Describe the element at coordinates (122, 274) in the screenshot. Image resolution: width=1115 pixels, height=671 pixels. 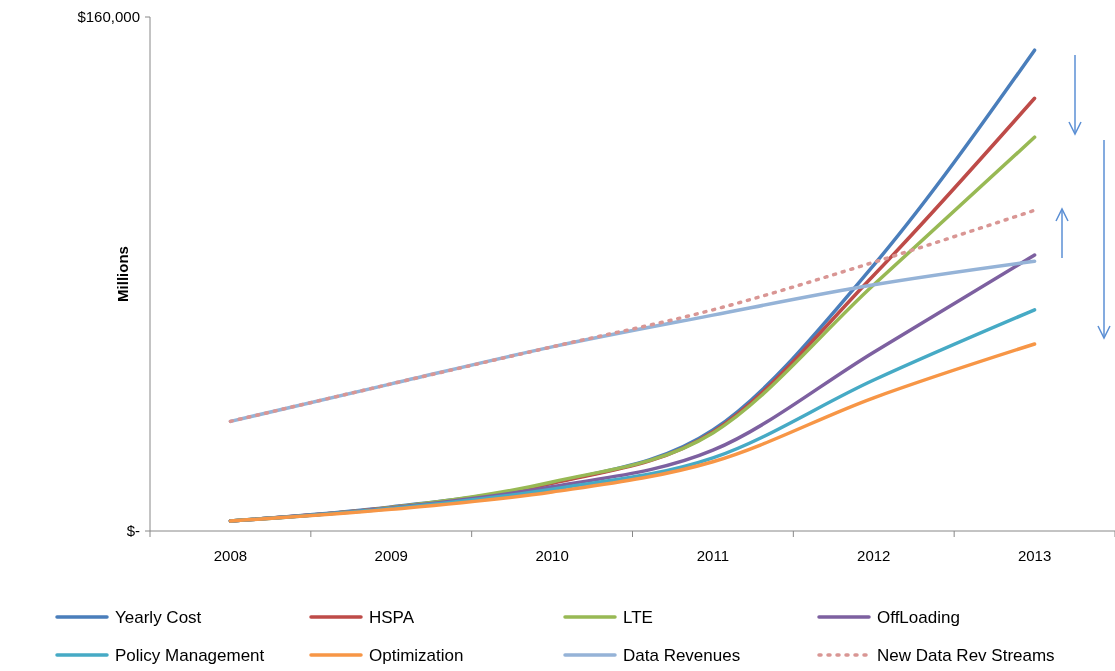
I see `y-axis-title: Millions` at that location.